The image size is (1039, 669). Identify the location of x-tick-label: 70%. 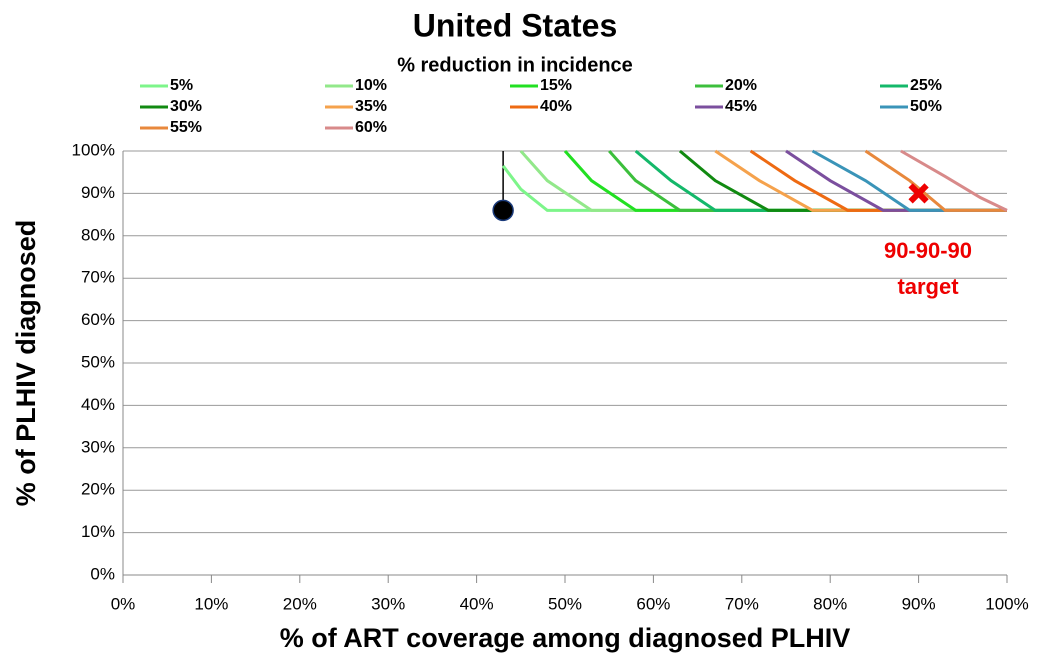
(742, 603).